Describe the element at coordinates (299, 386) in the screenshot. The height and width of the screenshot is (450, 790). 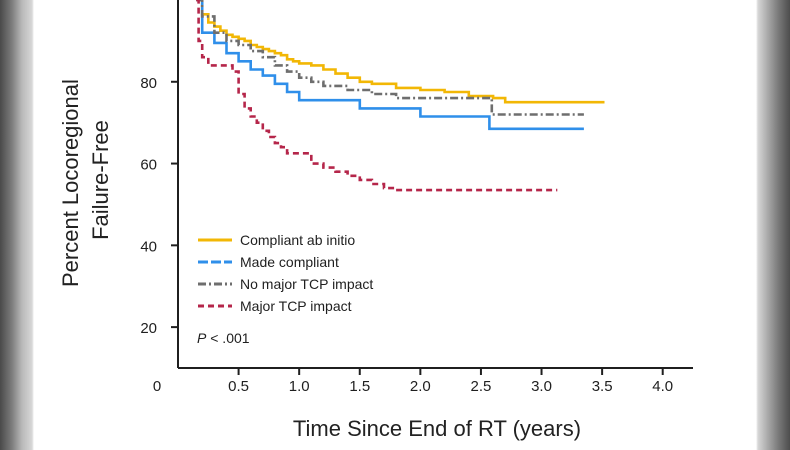
I see `x-tick-label-1.0: 1.0` at that location.